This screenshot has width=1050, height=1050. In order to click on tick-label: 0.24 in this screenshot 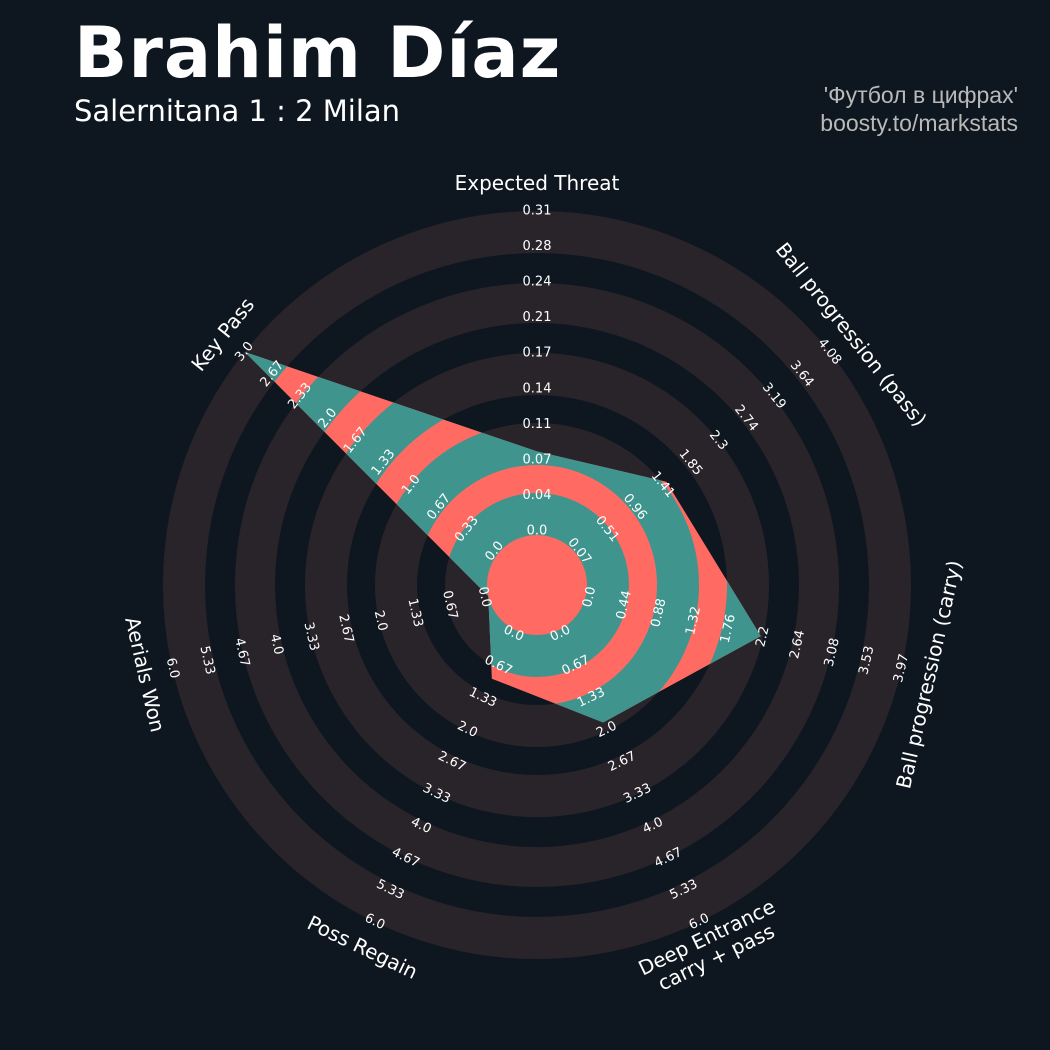, I will do `click(537, 282)`.